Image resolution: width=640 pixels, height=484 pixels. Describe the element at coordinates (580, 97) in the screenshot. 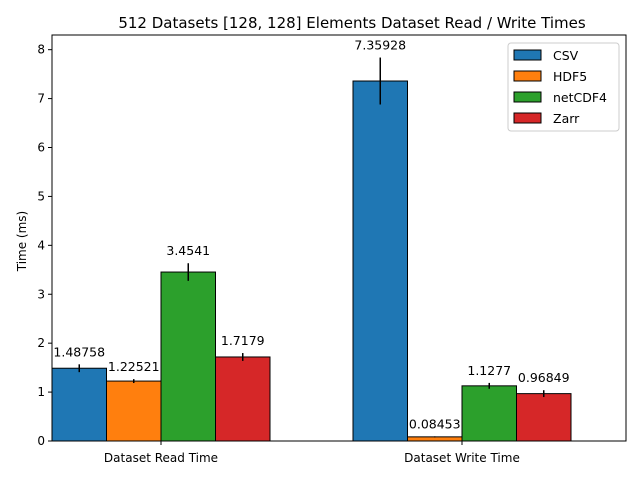

I see `legend-label: netCDF4` at that location.